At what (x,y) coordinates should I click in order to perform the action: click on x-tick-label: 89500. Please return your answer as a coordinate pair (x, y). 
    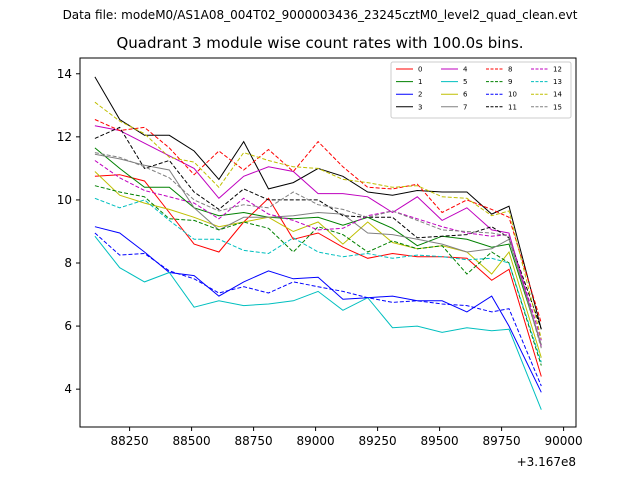
    Looking at the image, I should click on (440, 441).